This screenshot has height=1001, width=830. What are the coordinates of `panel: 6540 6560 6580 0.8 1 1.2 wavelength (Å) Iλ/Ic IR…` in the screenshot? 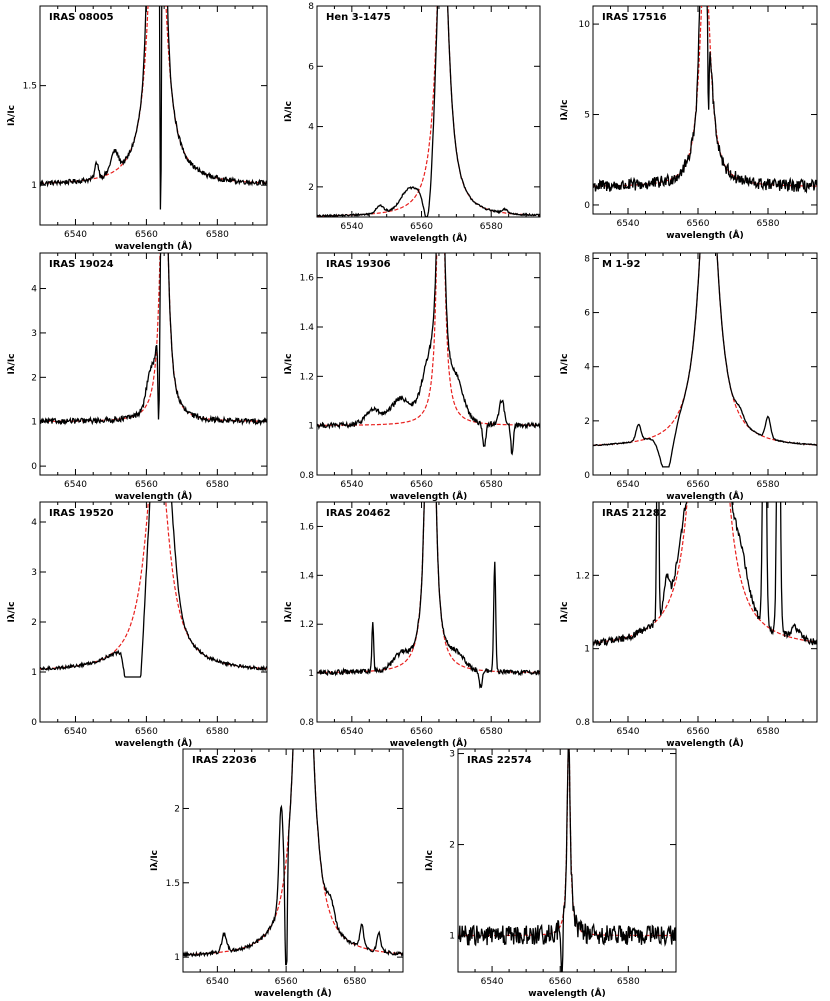 It's located at (689, 625).